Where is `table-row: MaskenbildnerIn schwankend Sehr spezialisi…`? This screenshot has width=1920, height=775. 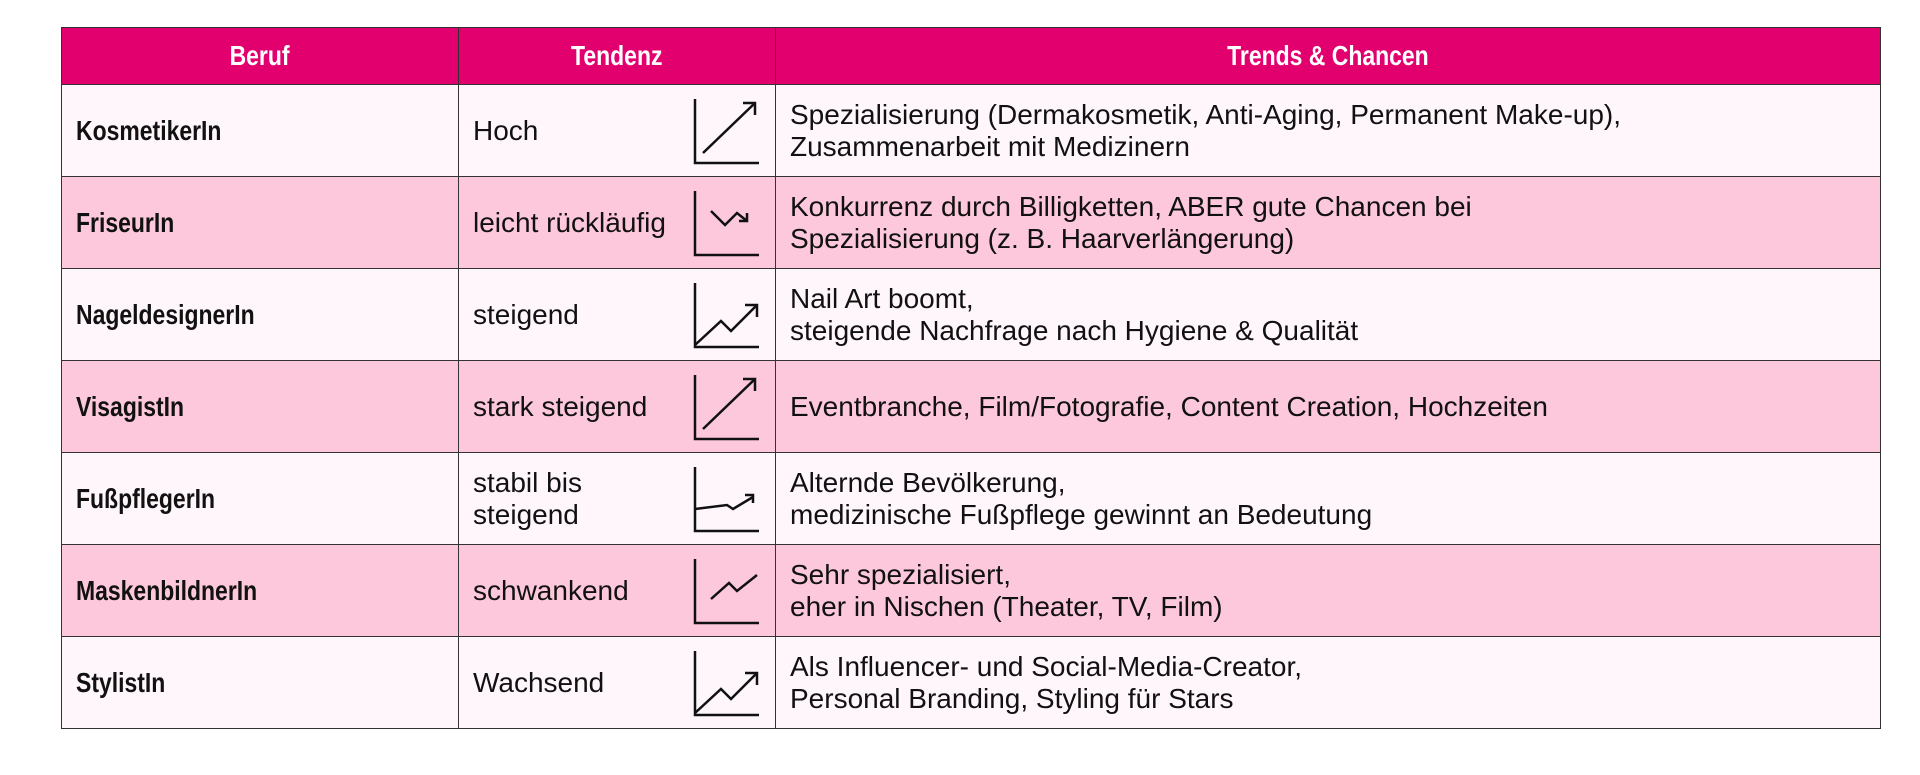
table-row: MaskenbildnerIn schwankend Sehr spezialisi… is located at coordinates (971, 590).